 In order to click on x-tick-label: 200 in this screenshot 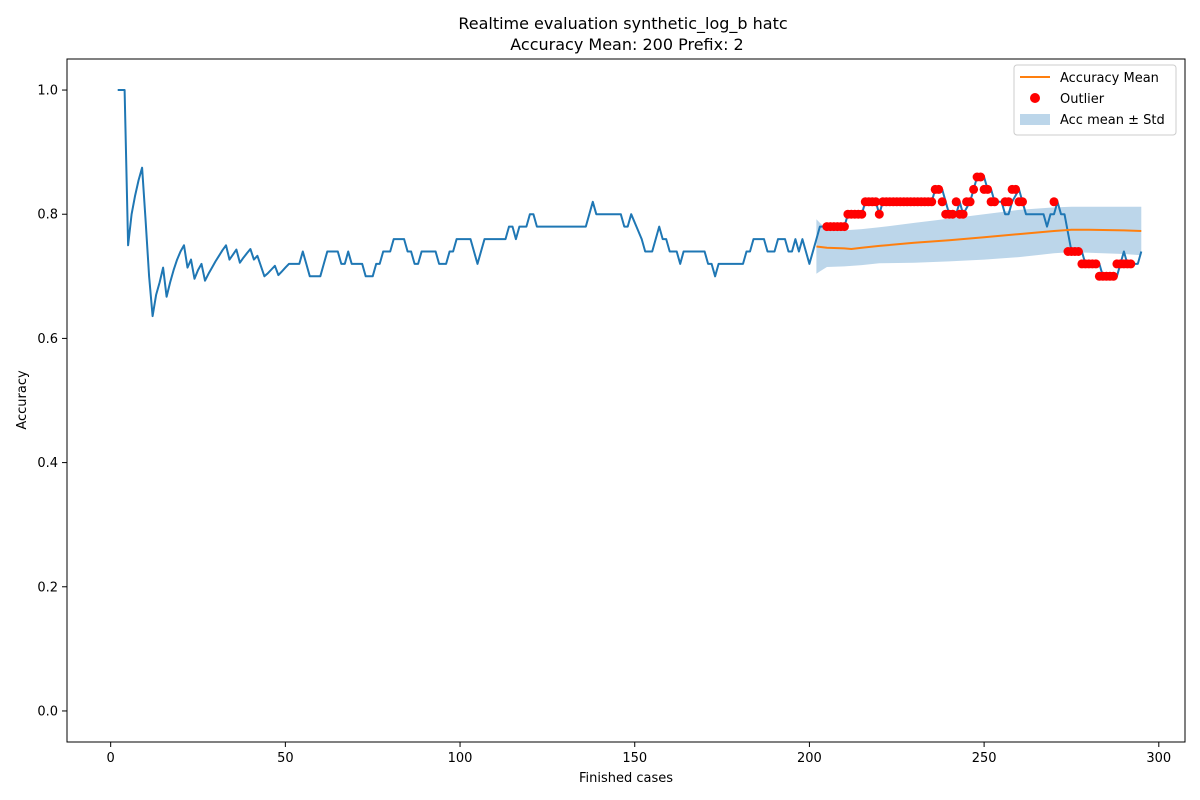, I will do `click(809, 758)`.